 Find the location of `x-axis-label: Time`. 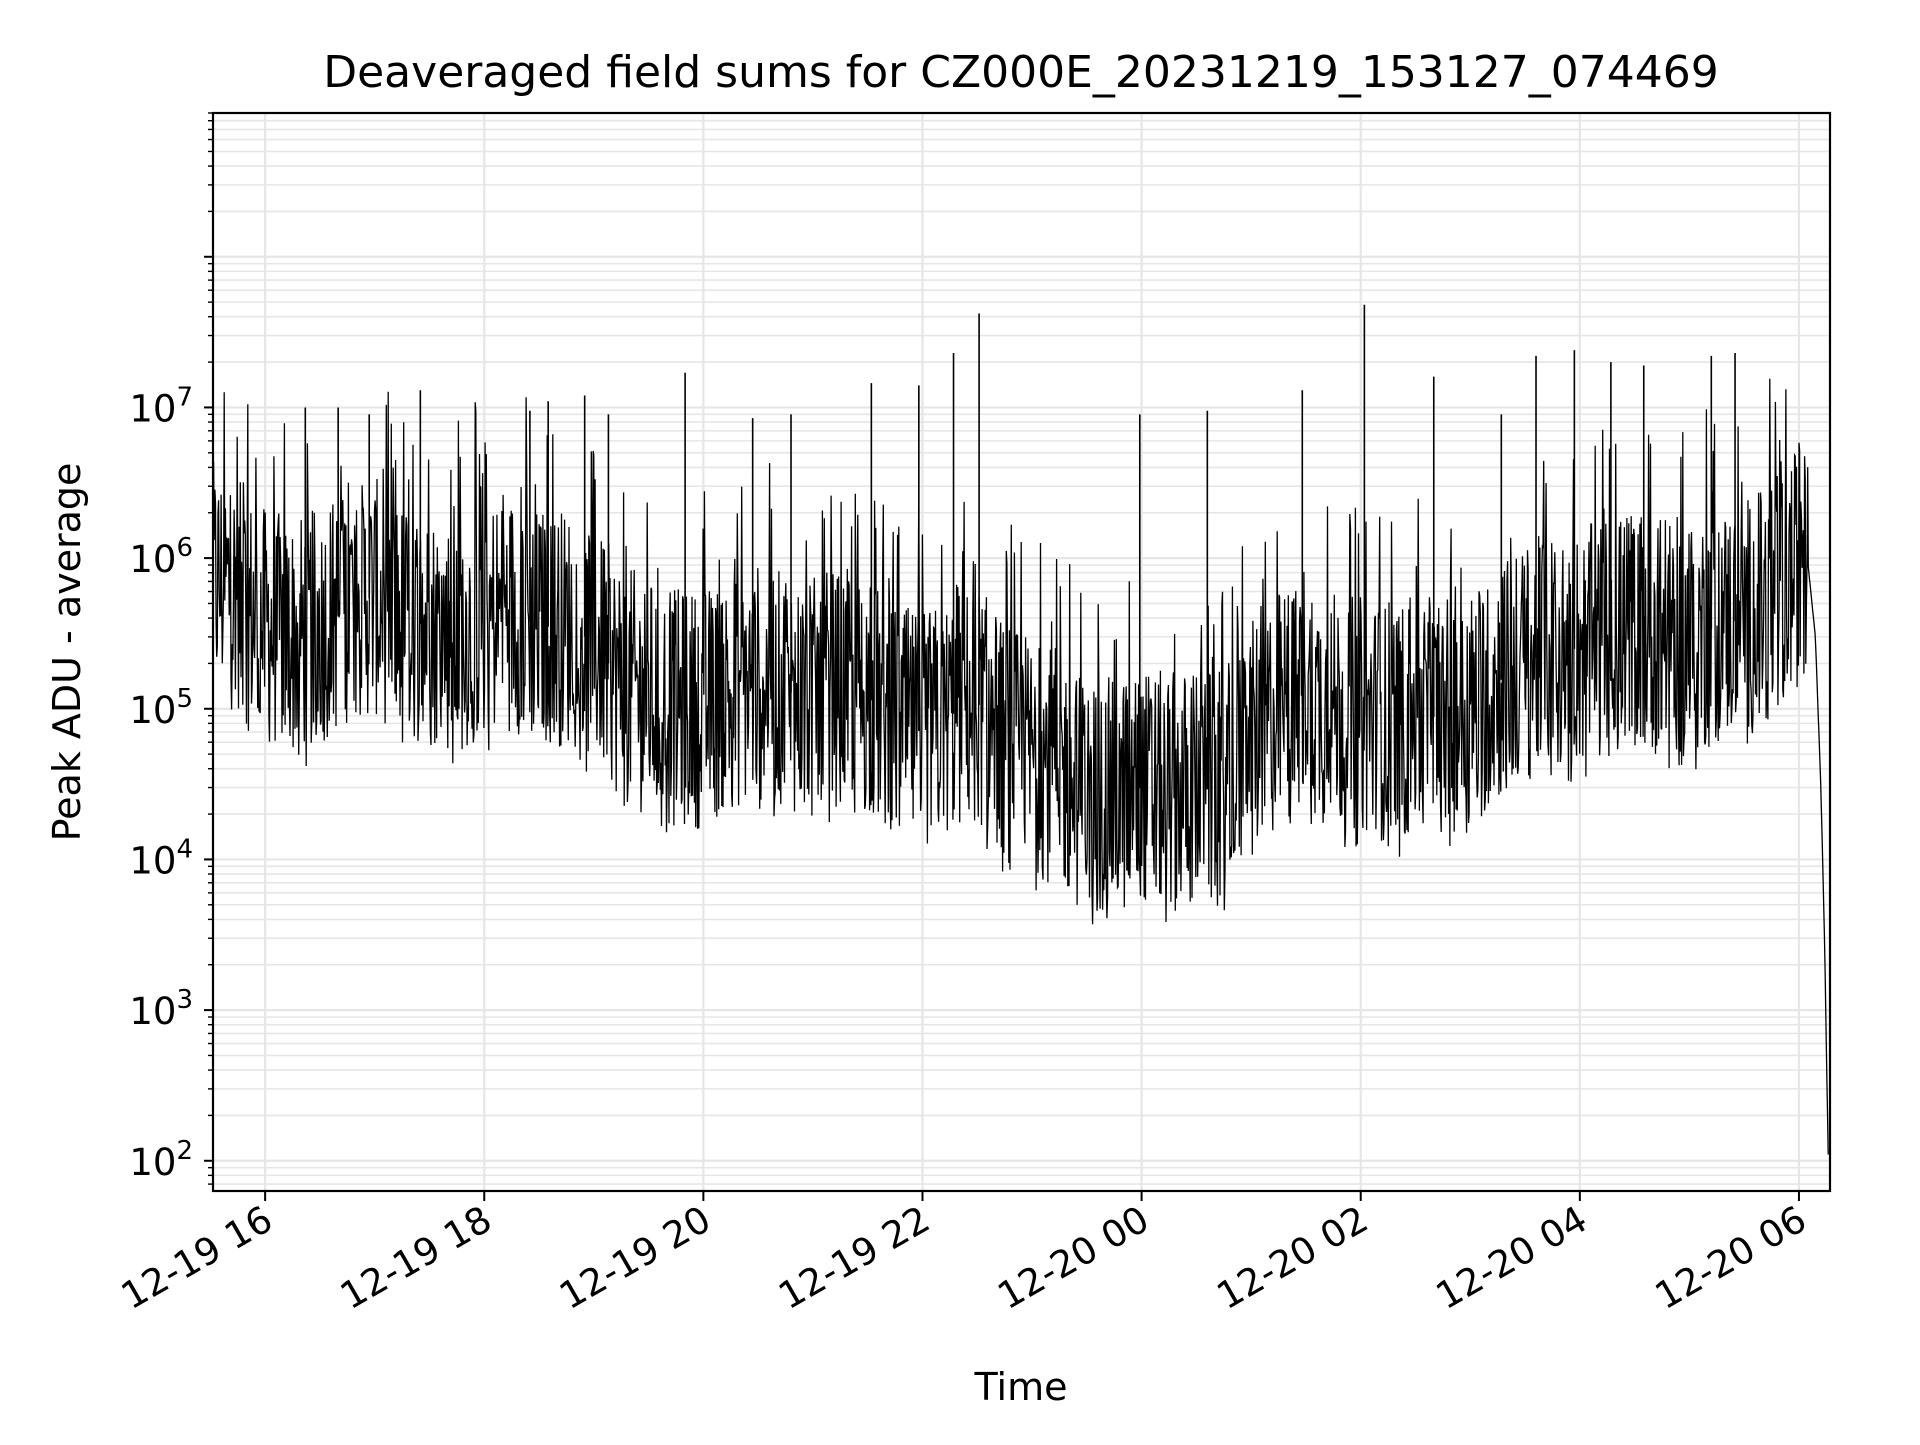

x-axis-label: Time is located at coordinates (1021, 1387).